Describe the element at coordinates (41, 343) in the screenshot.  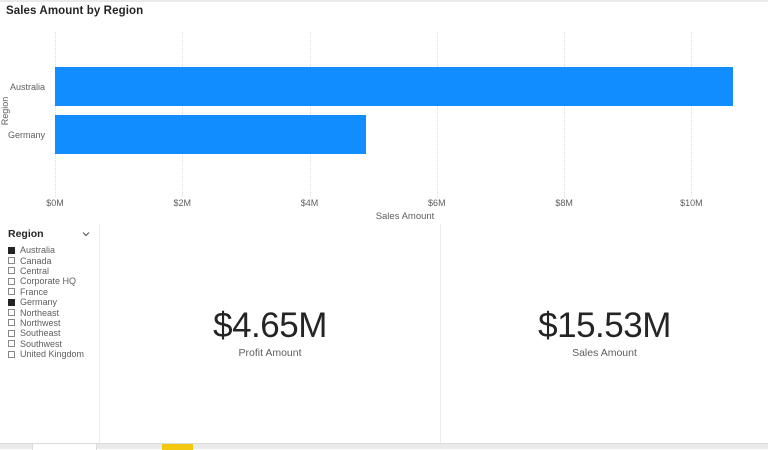
I see `slicer-item-label: Southwest` at that location.